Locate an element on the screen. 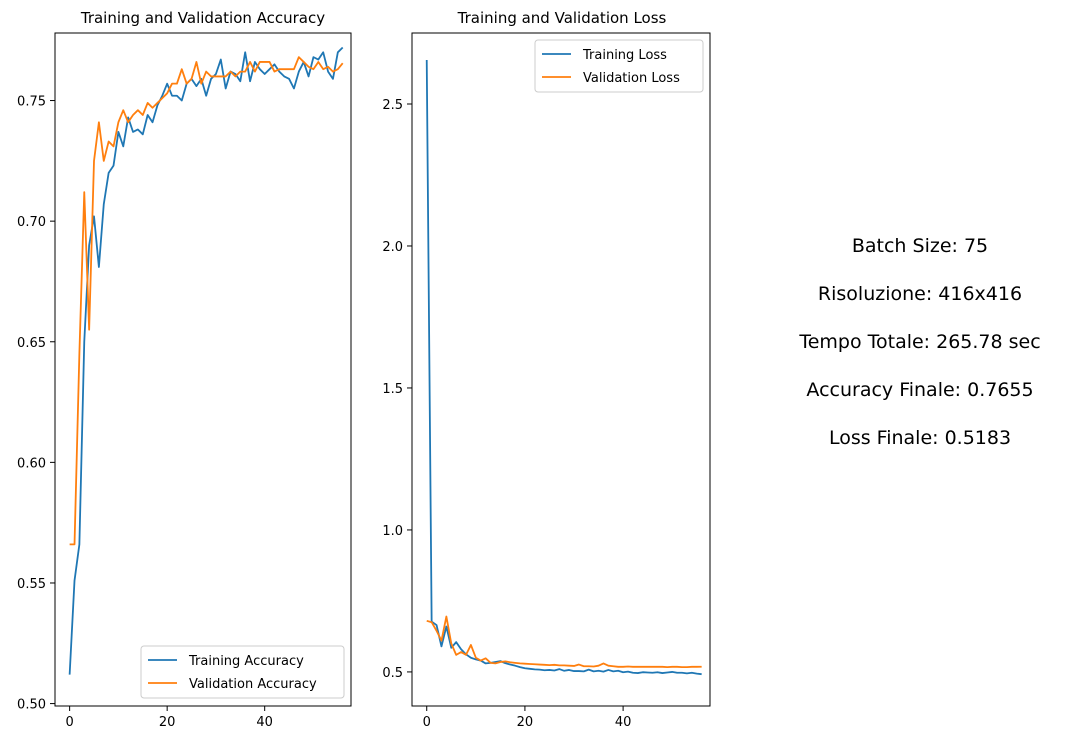 This screenshot has height=741, width=1080. loss-x-tick-label: 20 is located at coordinates (525, 722).